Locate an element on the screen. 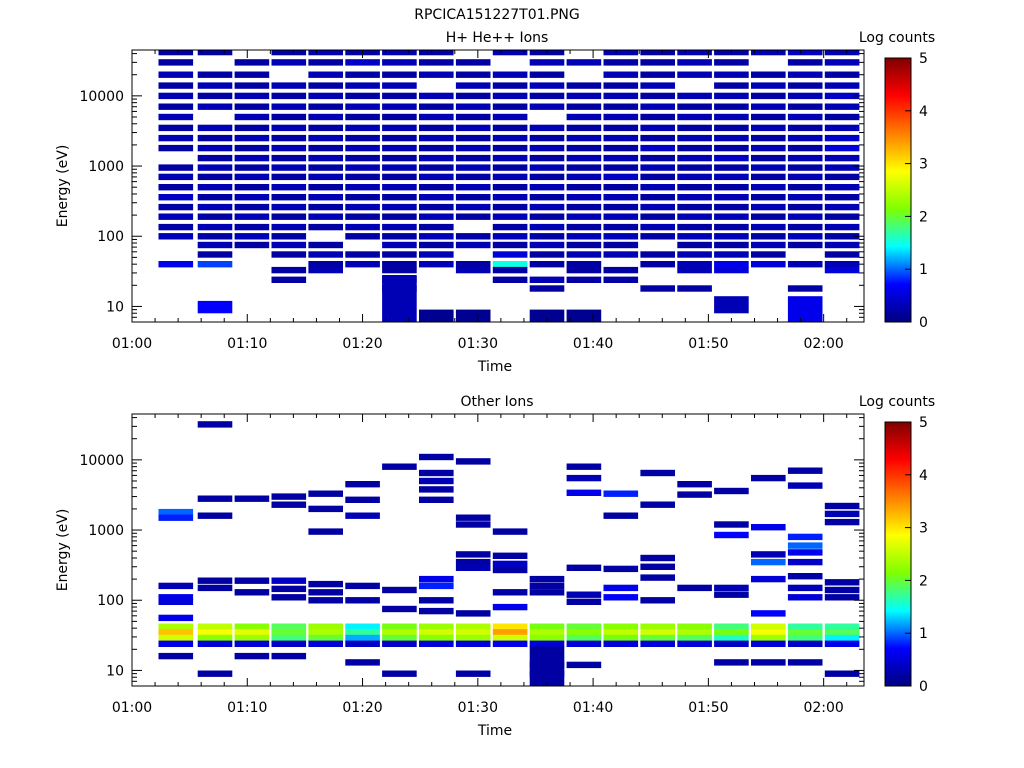 The height and width of the screenshot is (768, 1024). panel-1-colorbar-label: Log counts is located at coordinates (897, 38).